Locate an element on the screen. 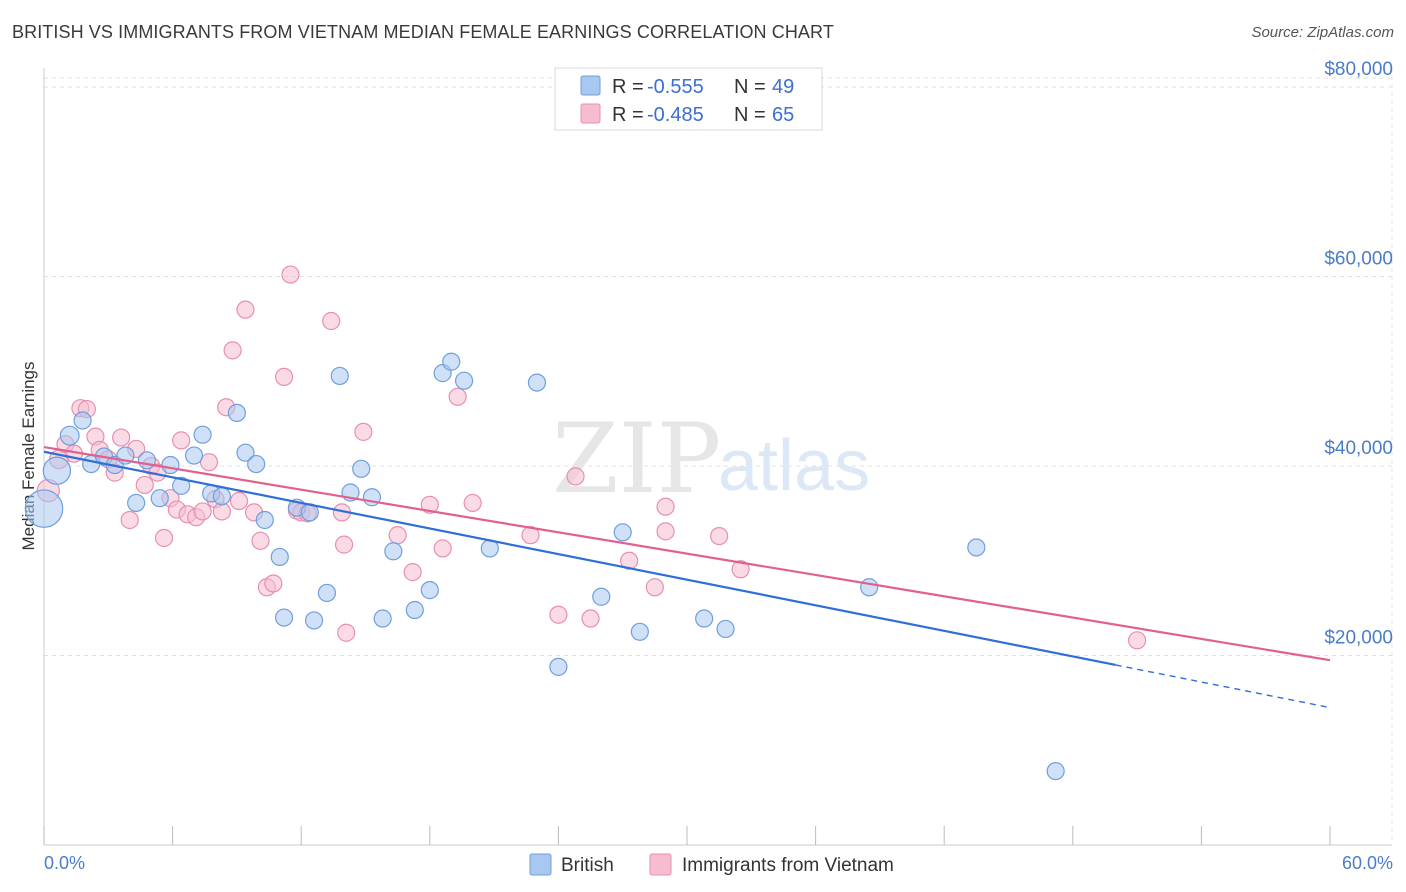 The width and height of the screenshot is (1406, 892). y-tick-label: $20,000 is located at coordinates (1358, 637).